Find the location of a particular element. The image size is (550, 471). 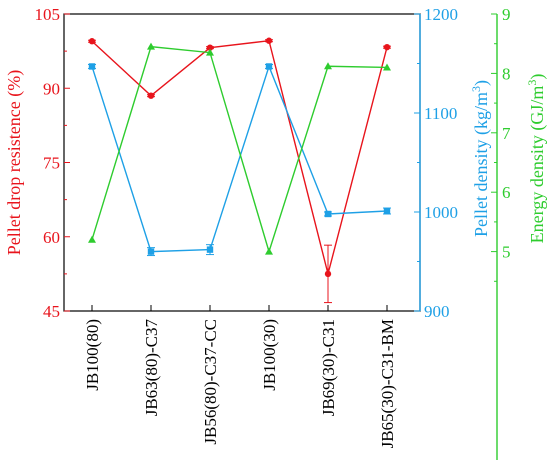

right-y-tick-label-density: 900 is located at coordinates (437, 311).